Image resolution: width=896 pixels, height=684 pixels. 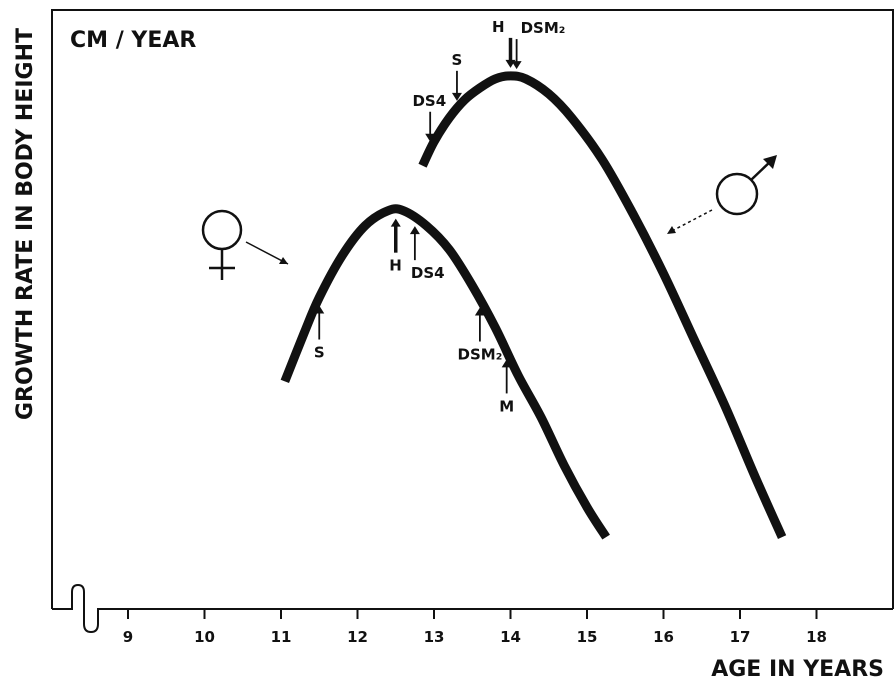 What do you see at coordinates (281, 637) in the screenshot?
I see `x-tick-label: 11` at bounding box center [281, 637].